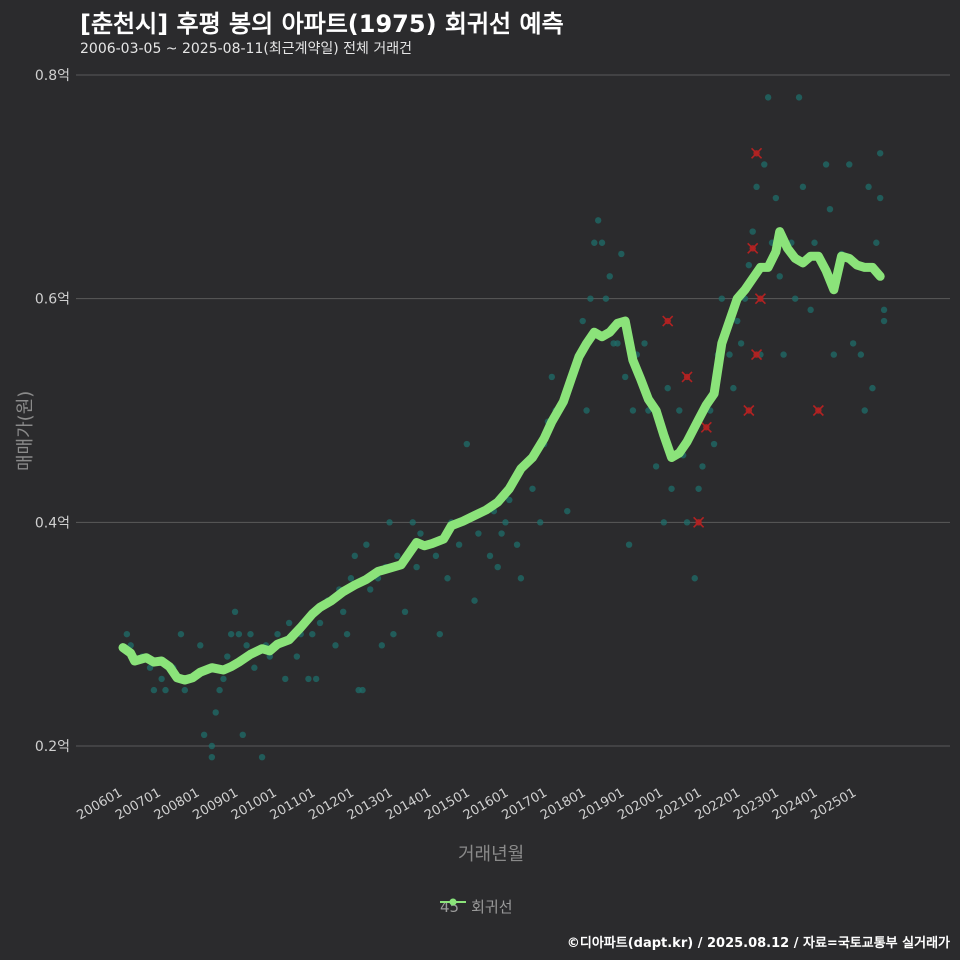 The width and height of the screenshot is (960, 960). I want to click on y-tick-label: 0.4억, so click(52, 523).